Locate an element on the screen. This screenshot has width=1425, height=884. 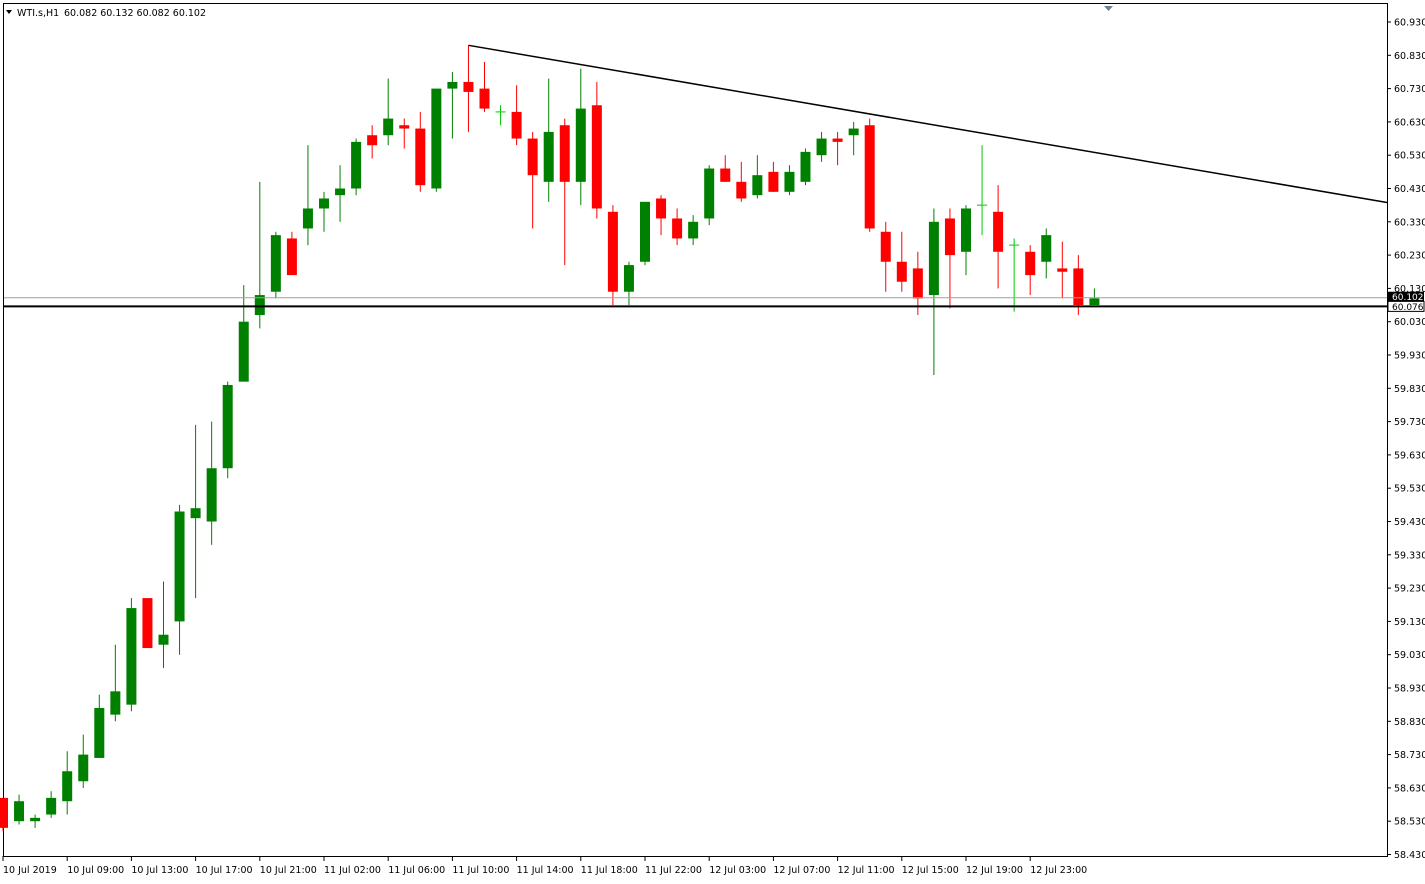
x-tick-label: 12 Jul 07:00 is located at coordinates (801, 870).